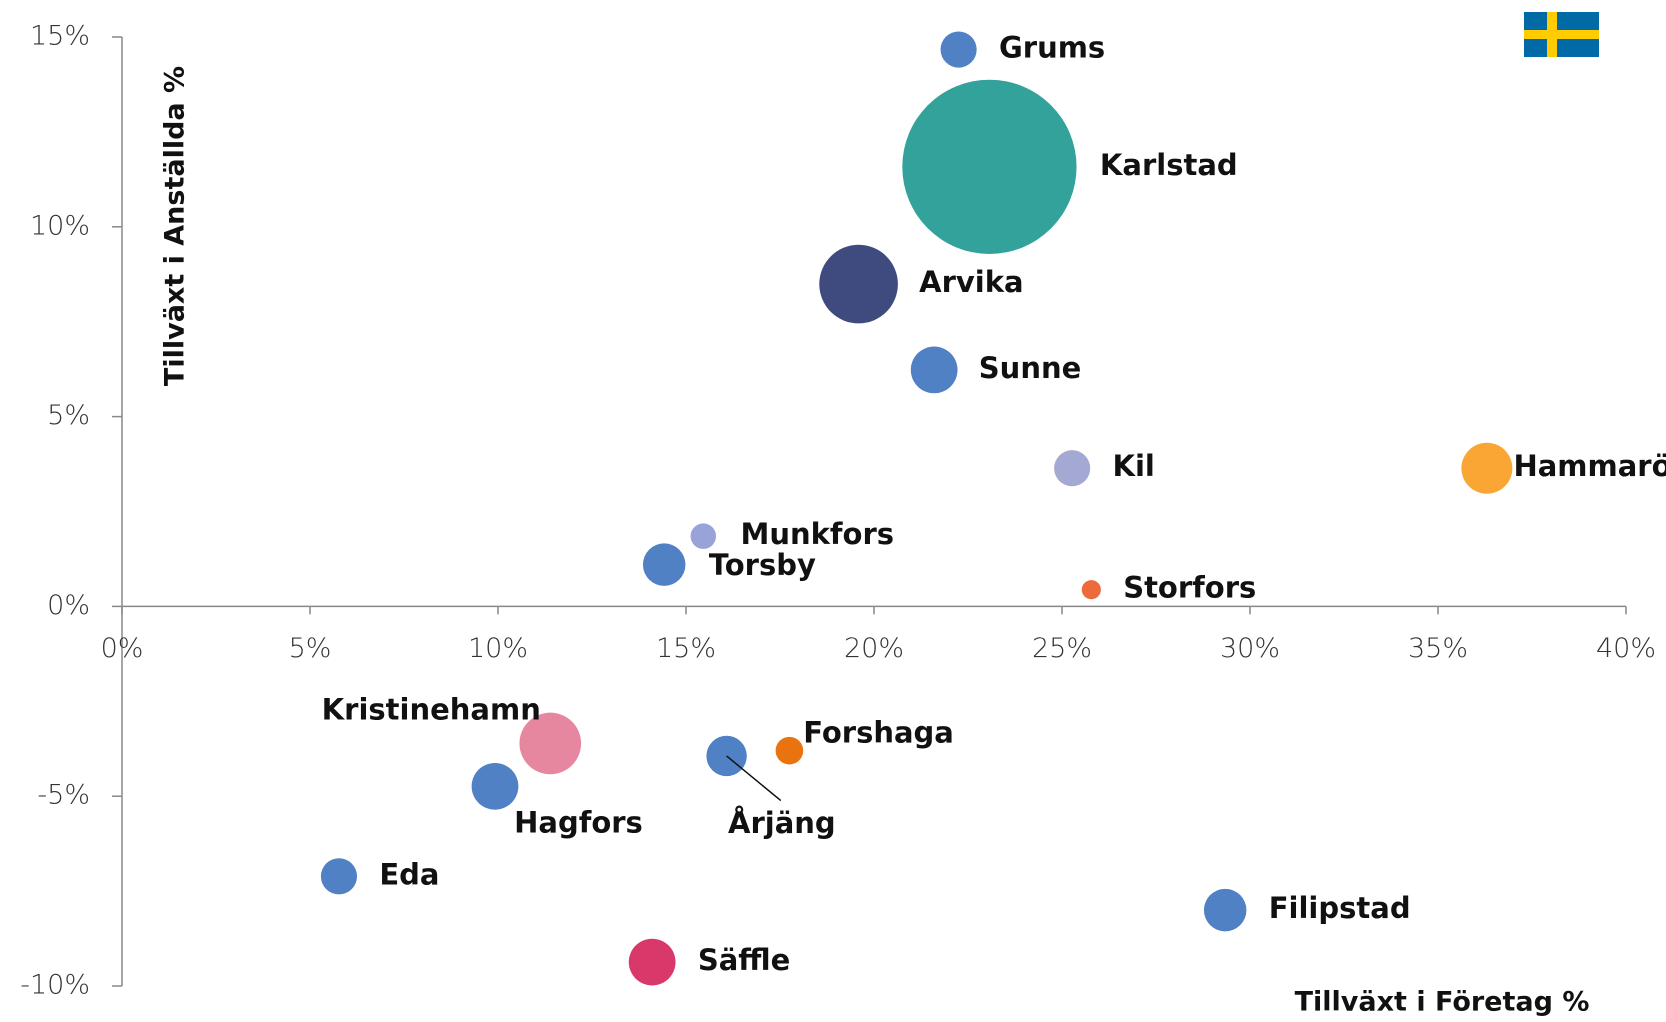  I want to click on point-label: Årjäng, so click(782, 823).